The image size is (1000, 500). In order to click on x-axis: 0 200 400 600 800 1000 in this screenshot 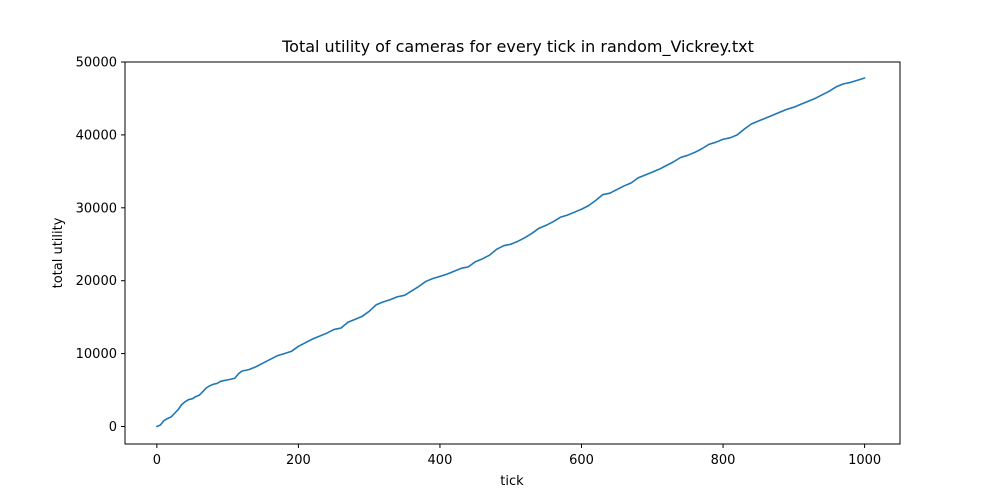, I will do `click(517, 456)`.